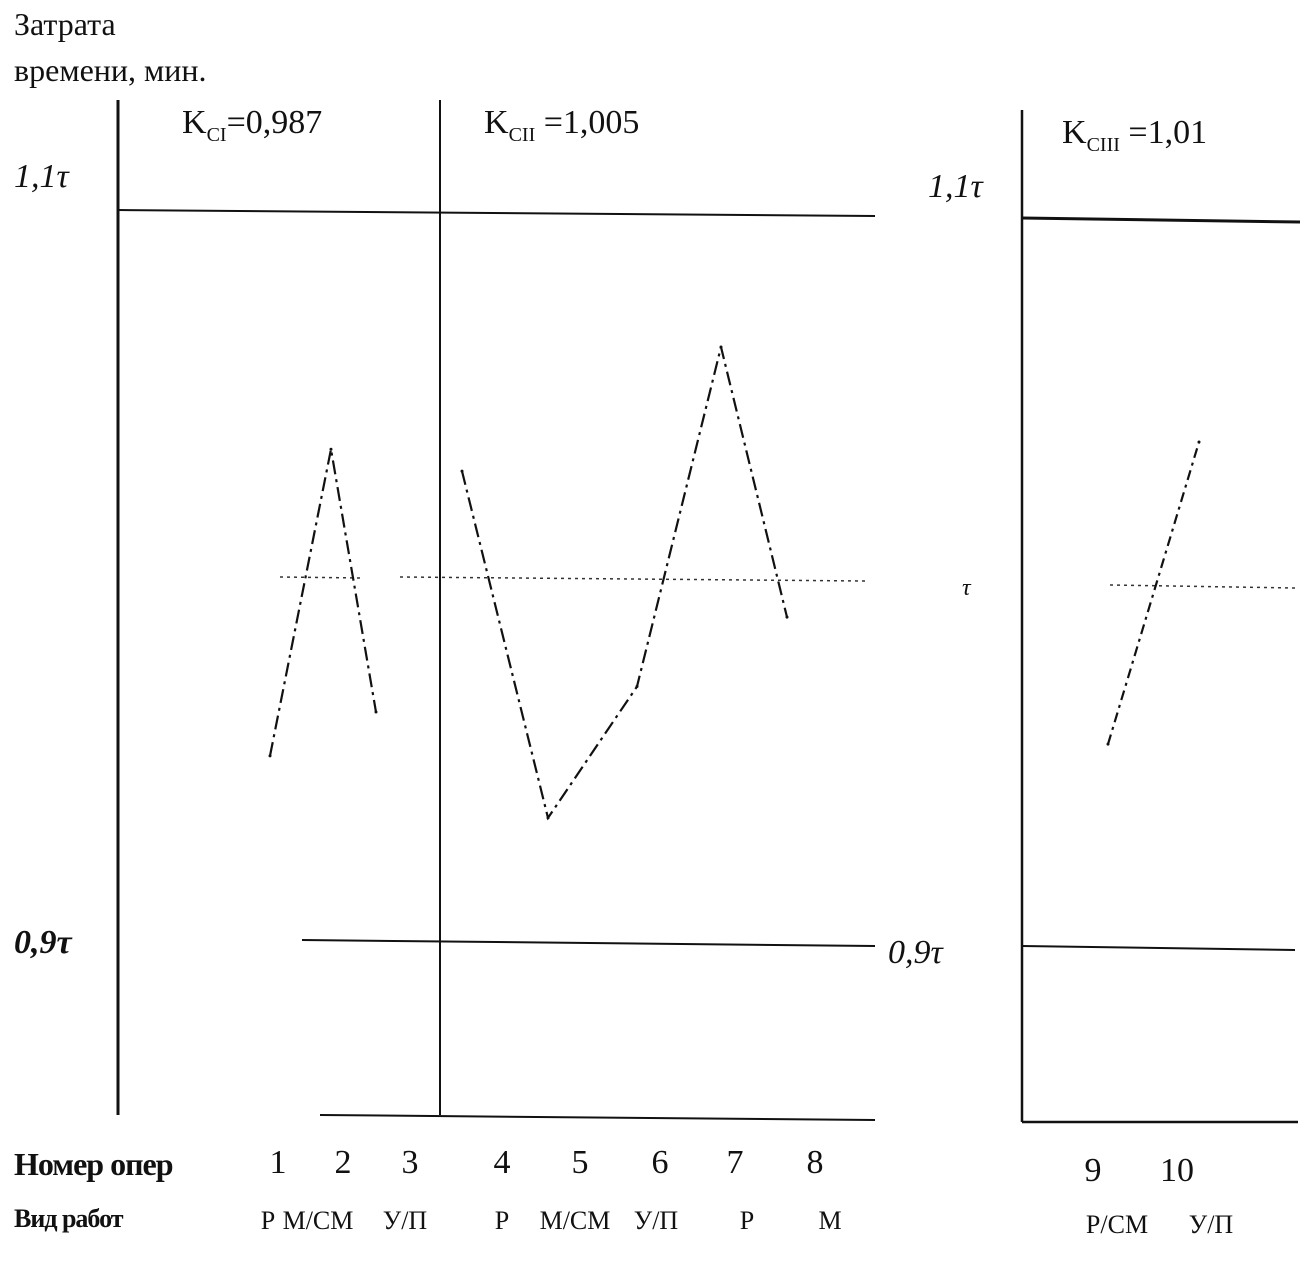 This screenshot has width=1302, height=1263. What do you see at coordinates (562, 125) in the screenshot?
I see `coefficient-2: KCII =1,005` at bounding box center [562, 125].